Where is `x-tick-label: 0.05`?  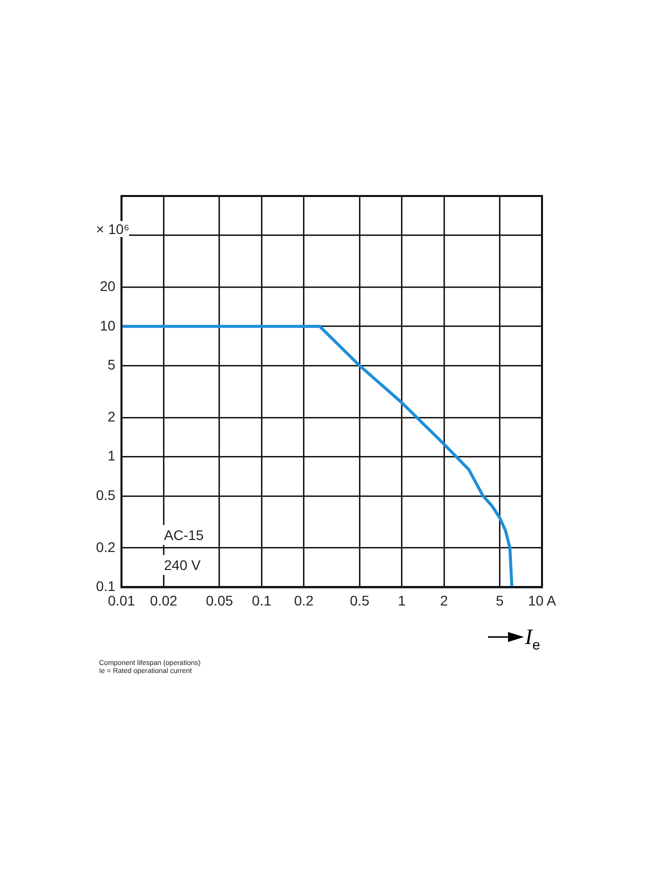
x-tick-label: 0.05 is located at coordinates (220, 600).